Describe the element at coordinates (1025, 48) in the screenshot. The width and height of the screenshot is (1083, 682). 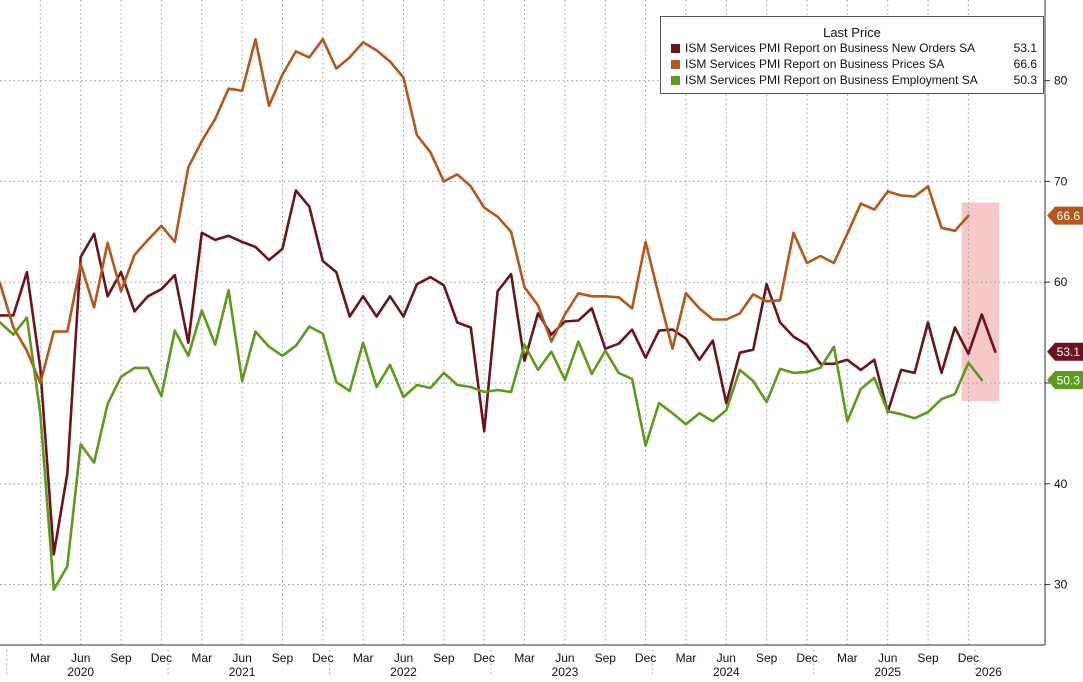
I see `legend-value: 53.1` at that location.